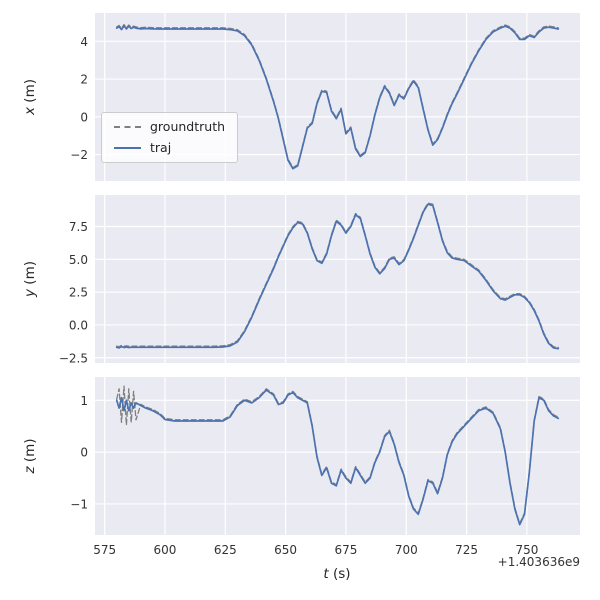 This screenshot has width=600, height=600. What do you see at coordinates (466, 550) in the screenshot?
I see `svg-text: 725` at bounding box center [466, 550].